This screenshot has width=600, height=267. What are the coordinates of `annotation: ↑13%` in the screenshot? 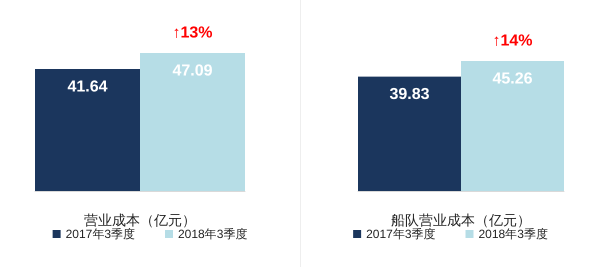 It's located at (192, 33).